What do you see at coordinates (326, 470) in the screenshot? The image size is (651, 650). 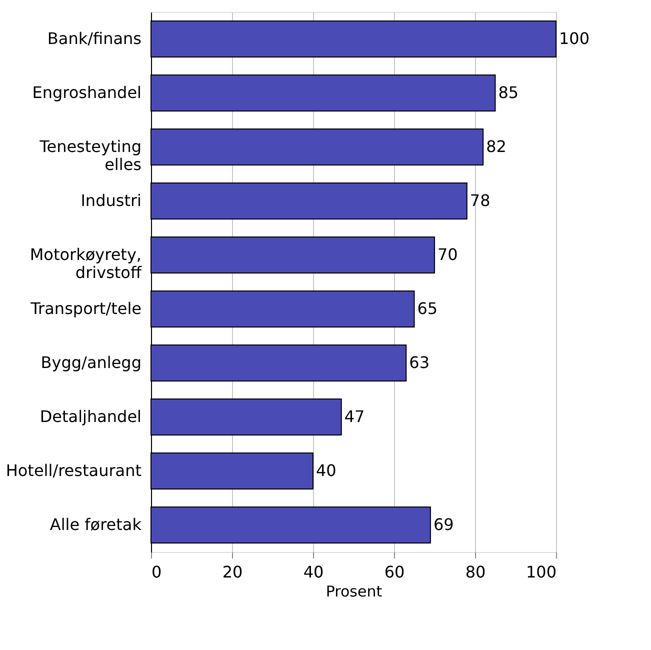 I see `data-label: 40` at bounding box center [326, 470].